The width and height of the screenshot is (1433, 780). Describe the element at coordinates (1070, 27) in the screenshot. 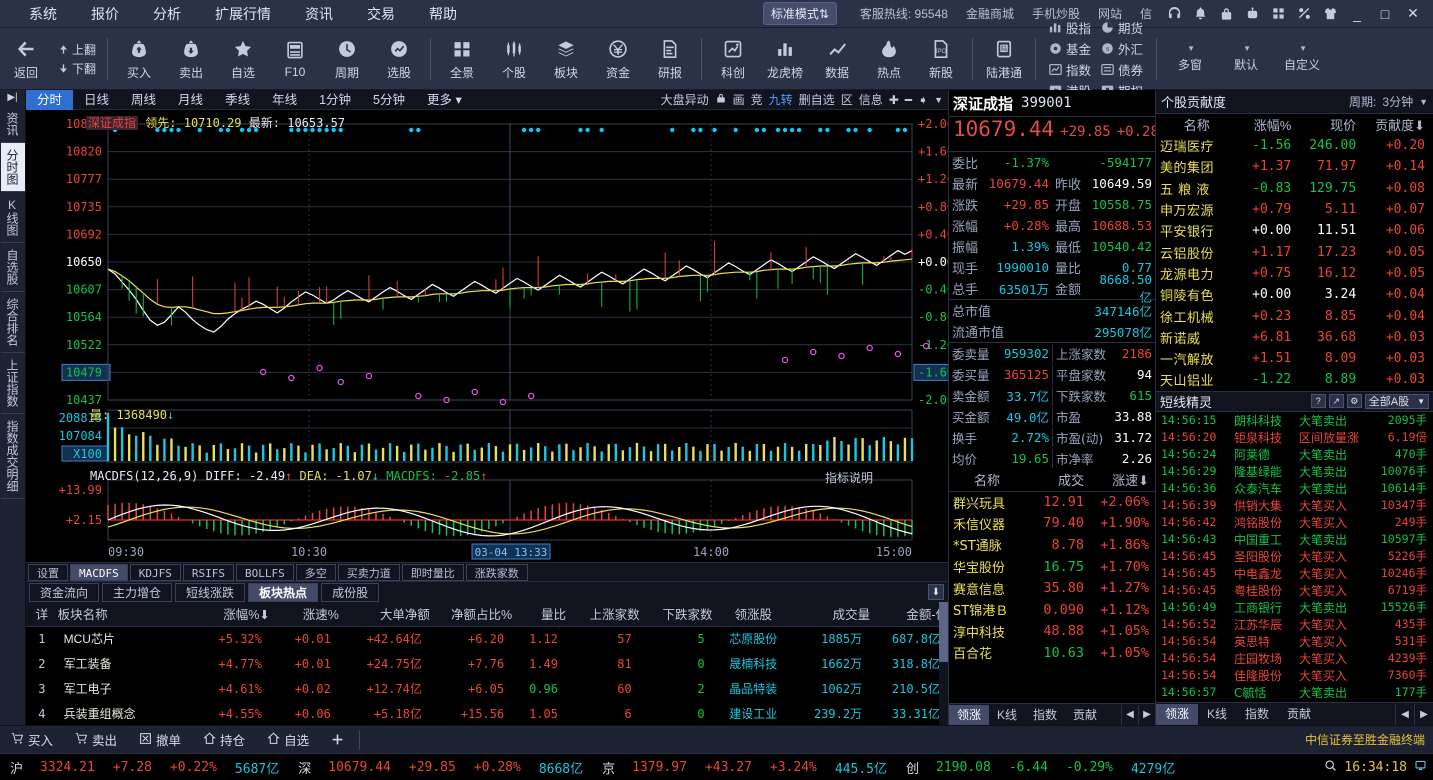

I see `category-股指: 股指` at that location.